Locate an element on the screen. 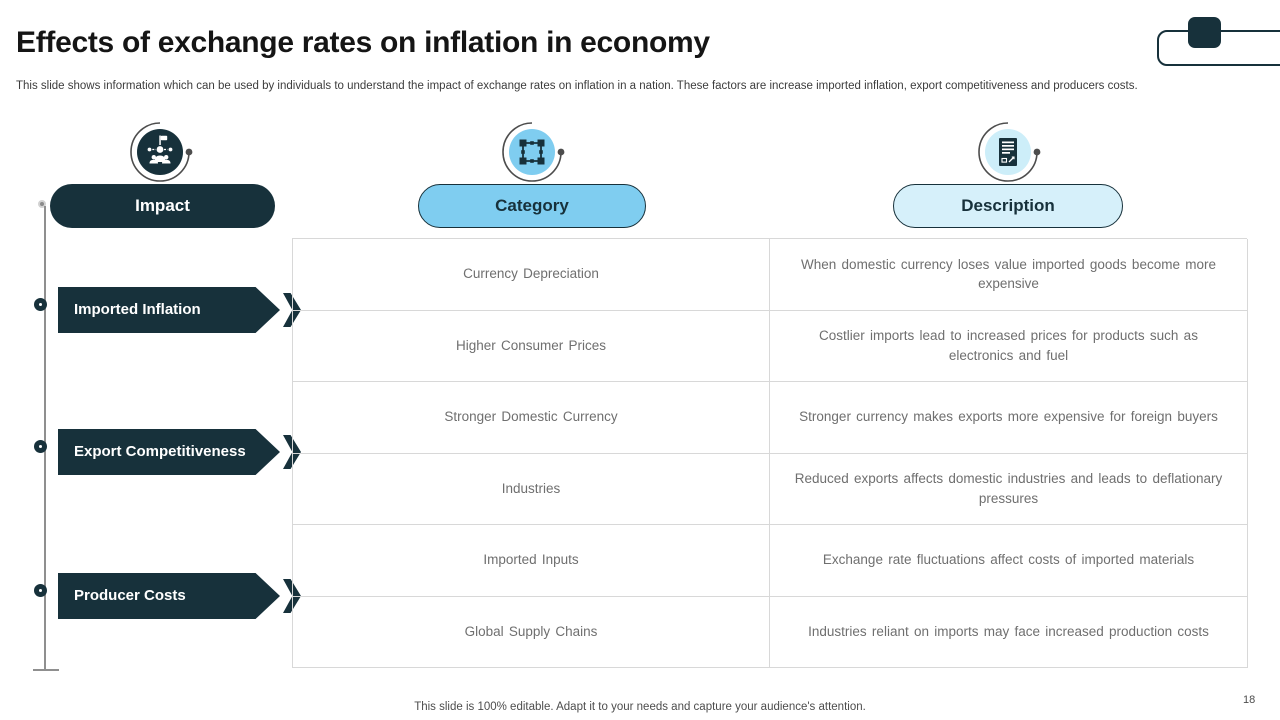 This screenshot has height=720, width=1280. impact-header-pill: Impact is located at coordinates (162, 206).